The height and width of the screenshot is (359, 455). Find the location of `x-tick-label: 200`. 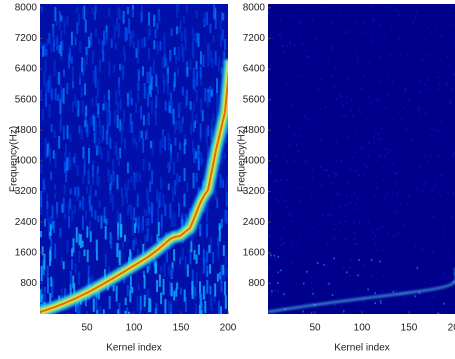

x-tick-label: 200 is located at coordinates (228, 328).